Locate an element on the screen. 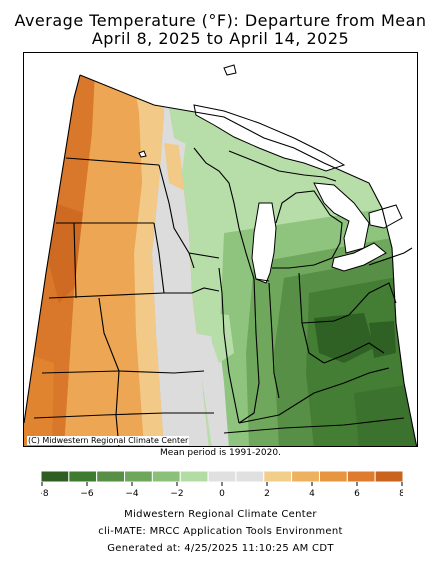  lake-michigan is located at coordinates (264, 243).